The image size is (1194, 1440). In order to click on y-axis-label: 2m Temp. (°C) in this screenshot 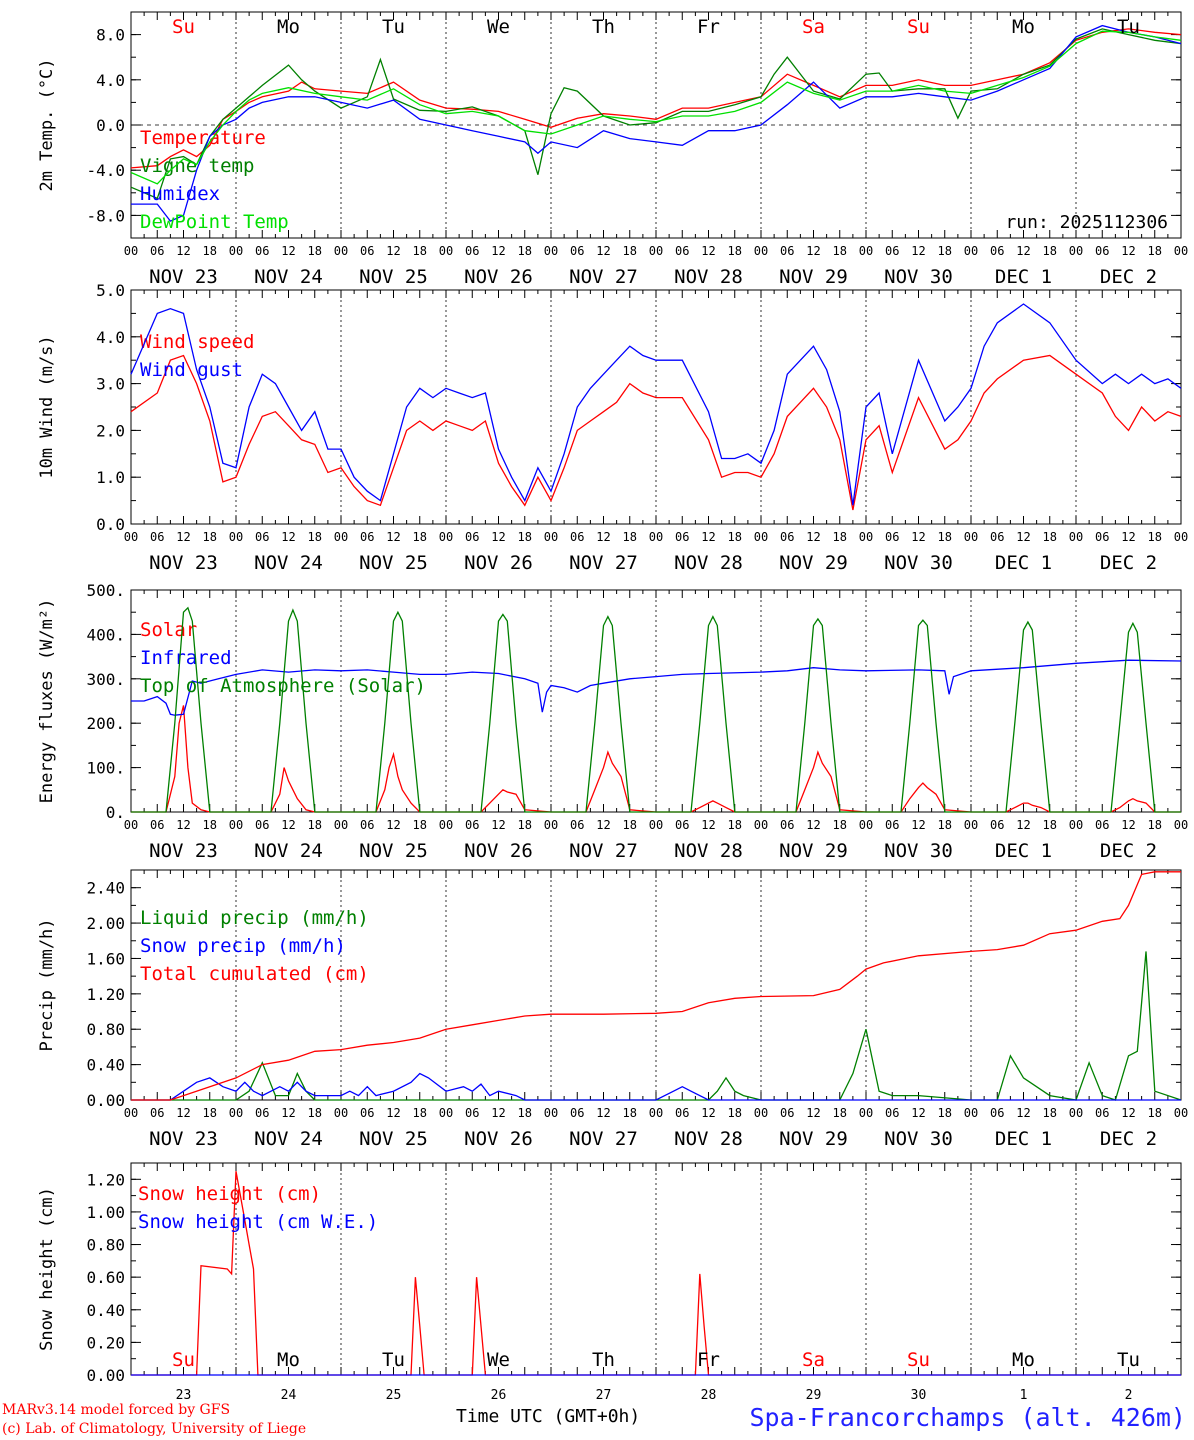, I will do `click(47, 124)`.